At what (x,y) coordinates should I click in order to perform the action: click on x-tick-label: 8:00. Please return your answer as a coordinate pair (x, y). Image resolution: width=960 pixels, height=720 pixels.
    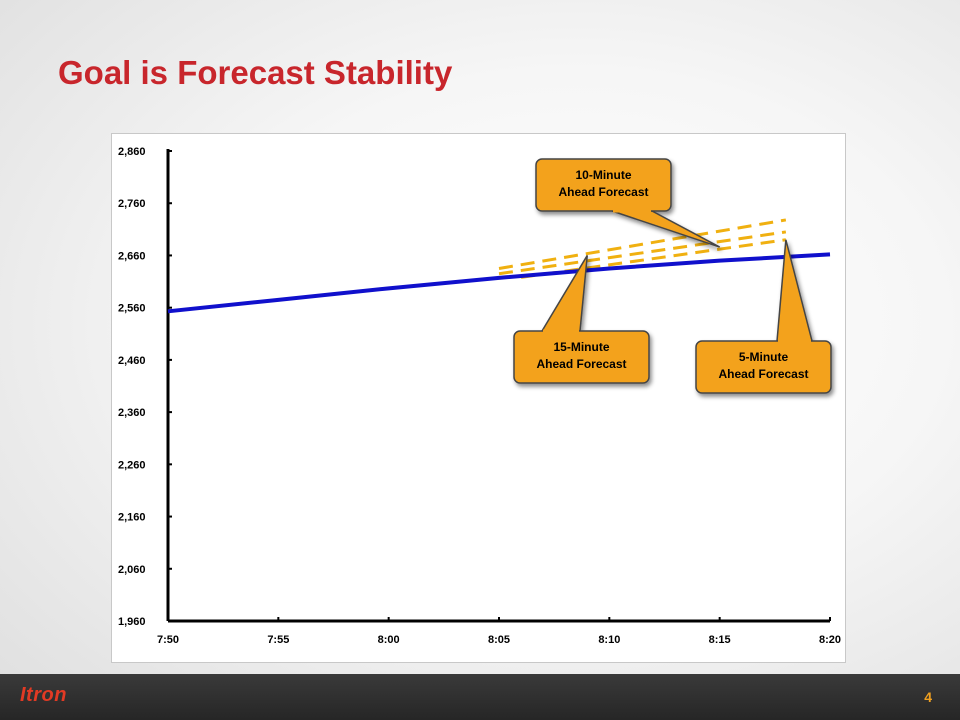
    Looking at the image, I should click on (389, 640).